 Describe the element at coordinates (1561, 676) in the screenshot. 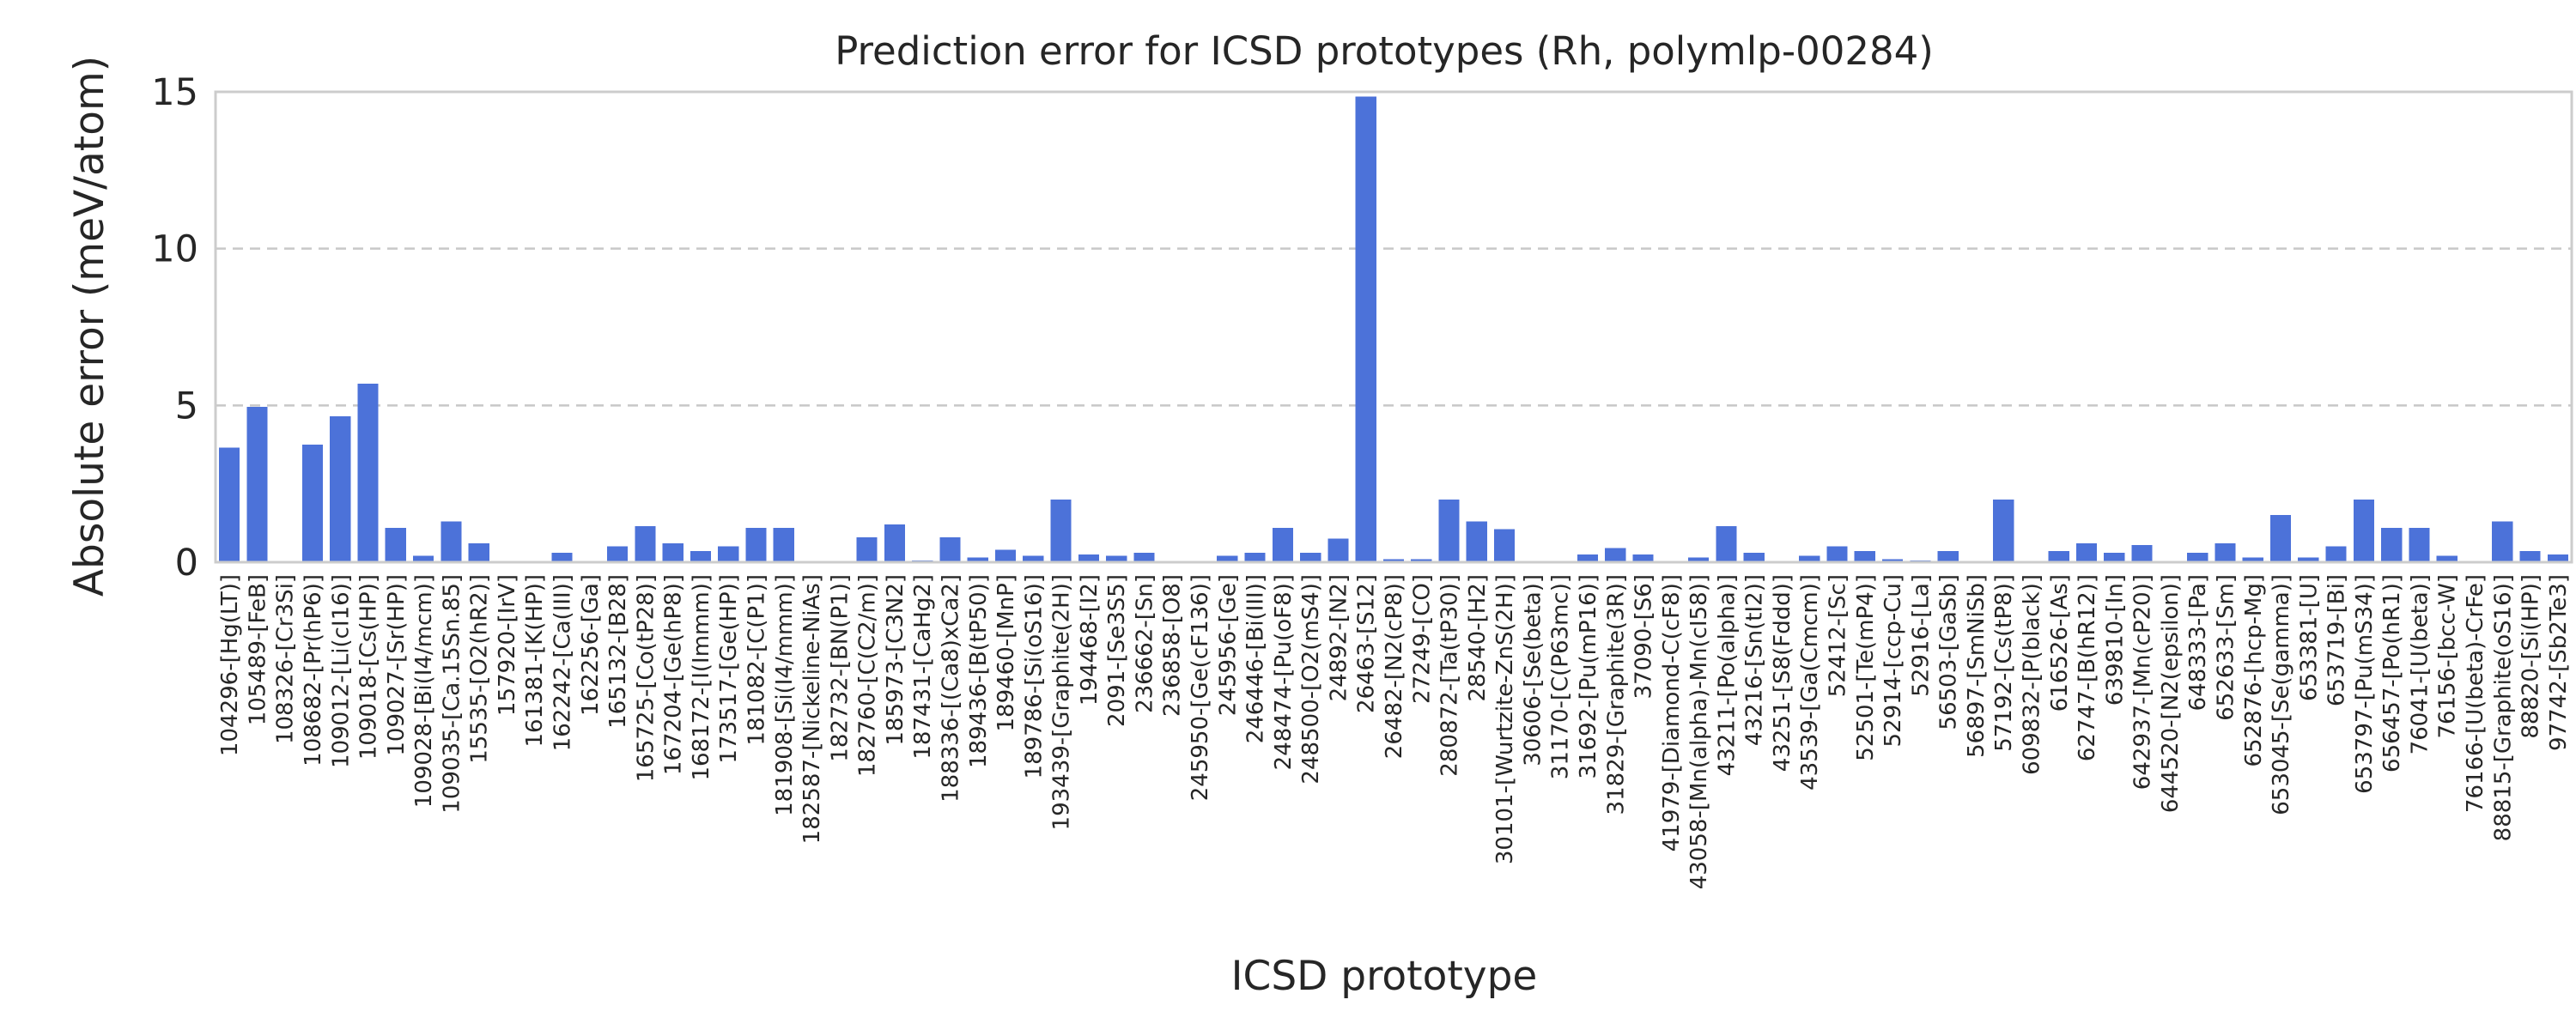

I see `x-tick-label: 31170-[C(P63mc)]` at that location.